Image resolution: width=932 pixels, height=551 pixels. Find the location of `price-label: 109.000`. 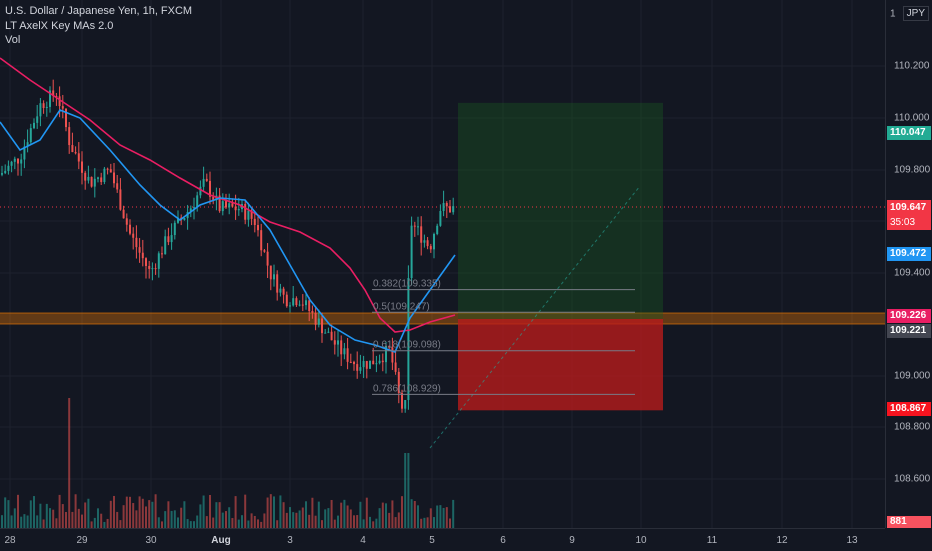

price-label: 109.000 is located at coordinates (912, 376).